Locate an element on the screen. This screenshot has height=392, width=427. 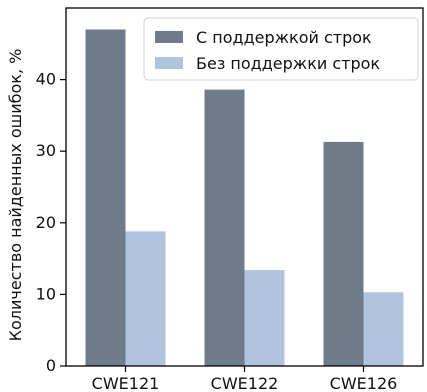
legend: С поддержкой строк Без поддержки строк is located at coordinates (281, 49).